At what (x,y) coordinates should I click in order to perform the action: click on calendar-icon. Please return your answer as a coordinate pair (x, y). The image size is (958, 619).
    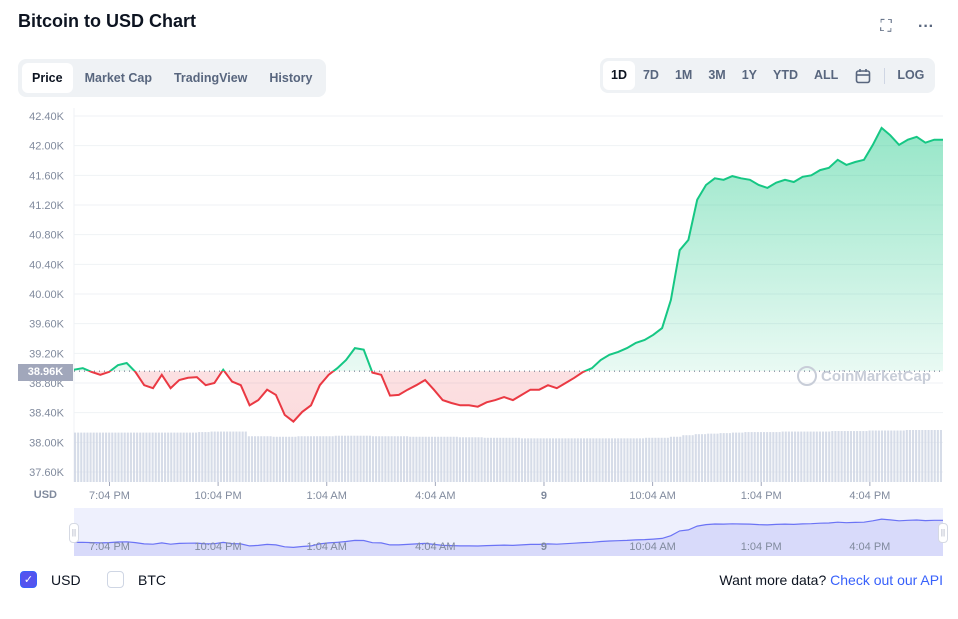
    Looking at the image, I should click on (863, 75).